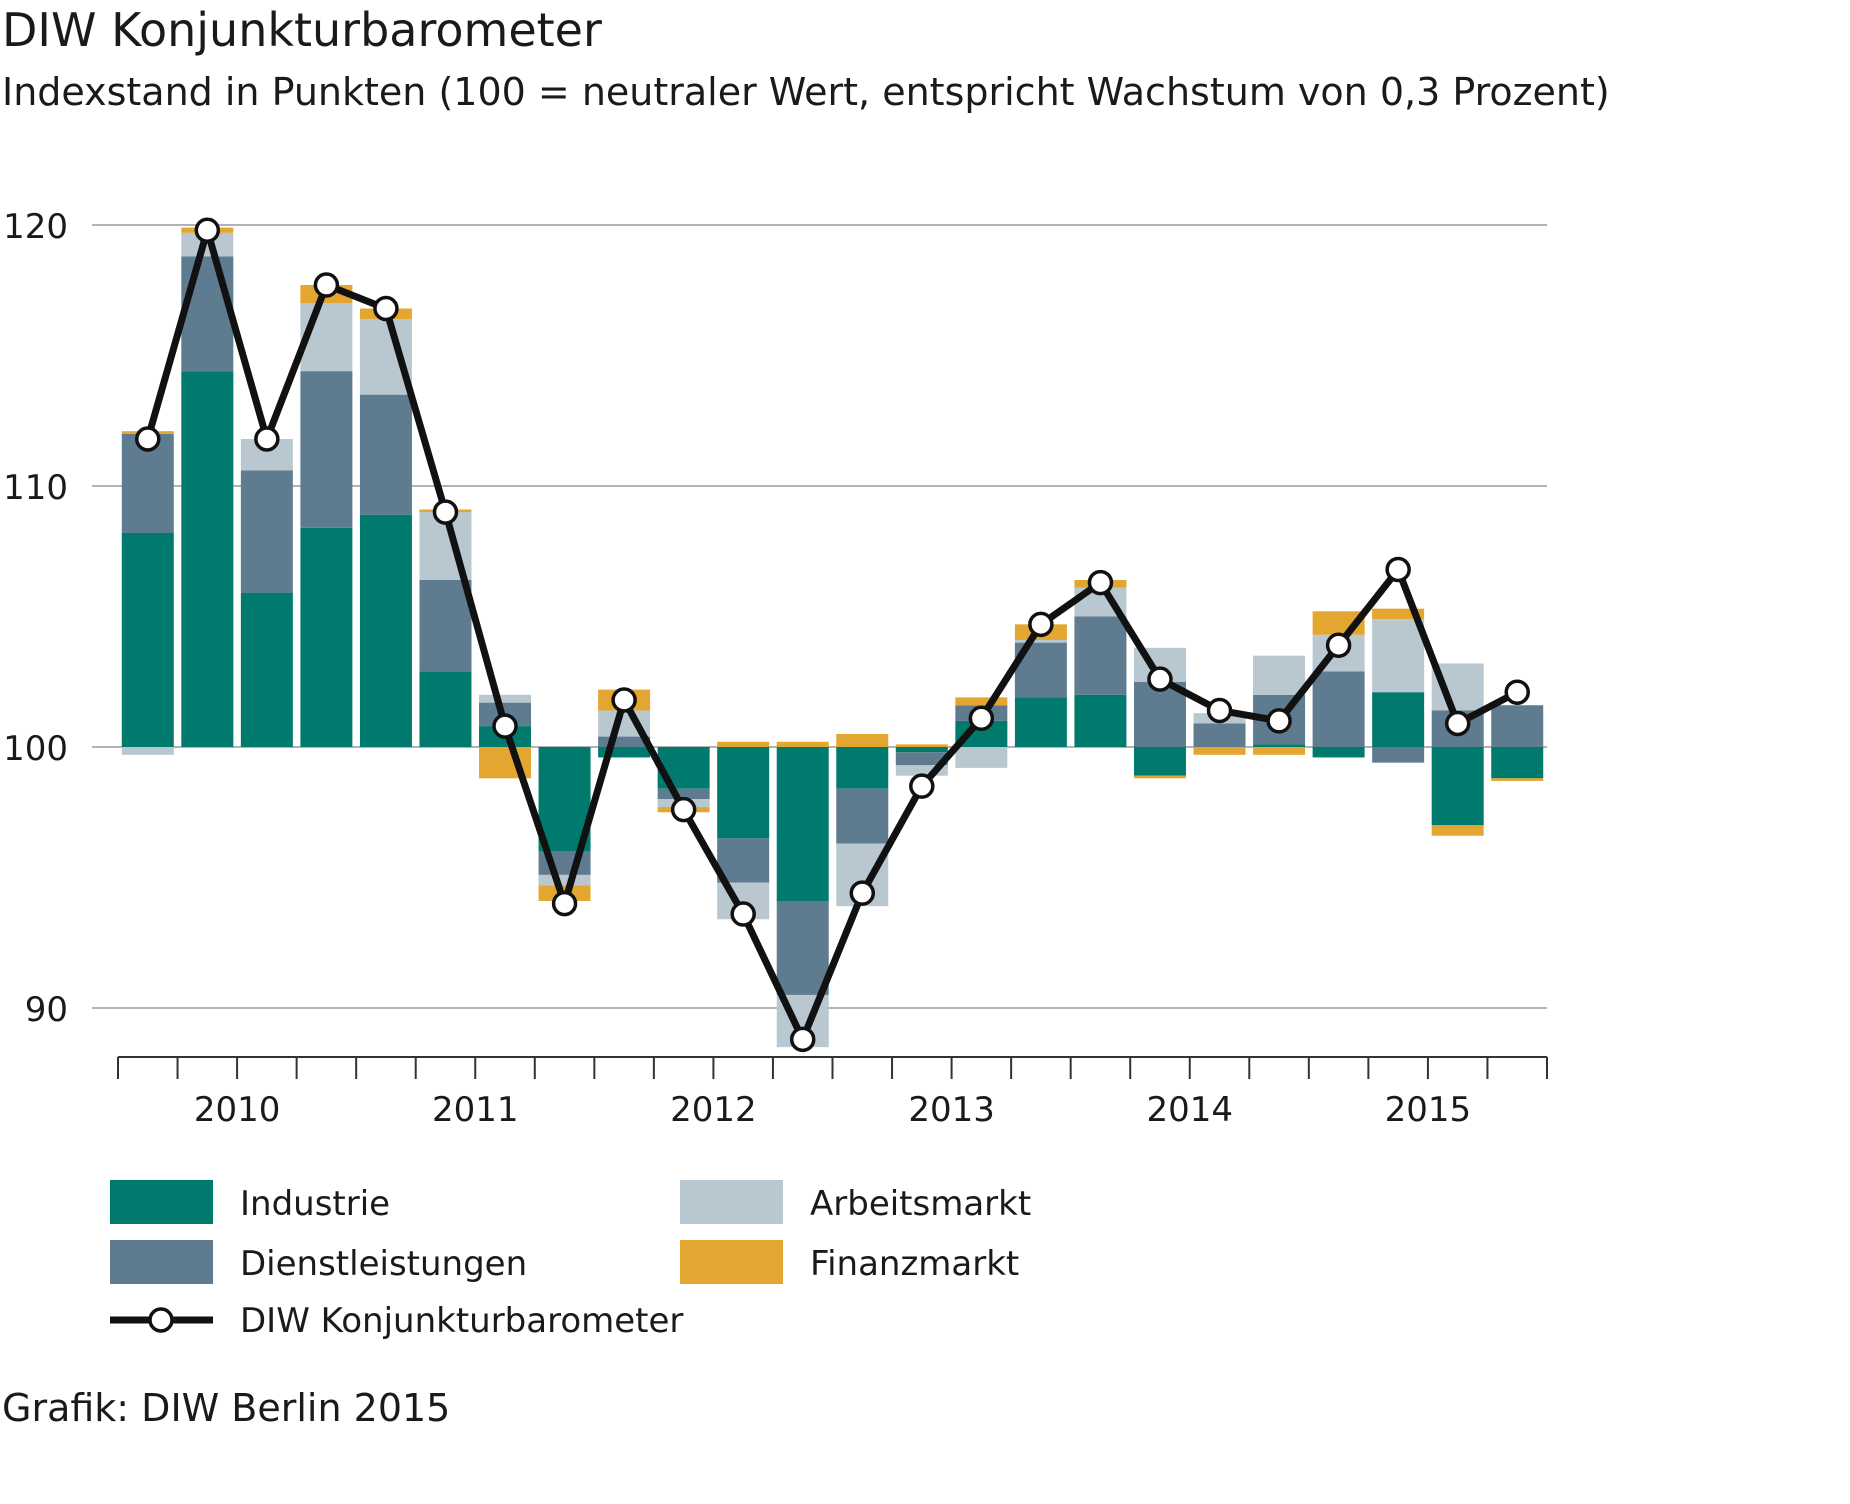 Image resolution: width=1850 pixels, height=1504 pixels. I want to click on legend-swatch-finanzmarkt, so click(731, 1262).